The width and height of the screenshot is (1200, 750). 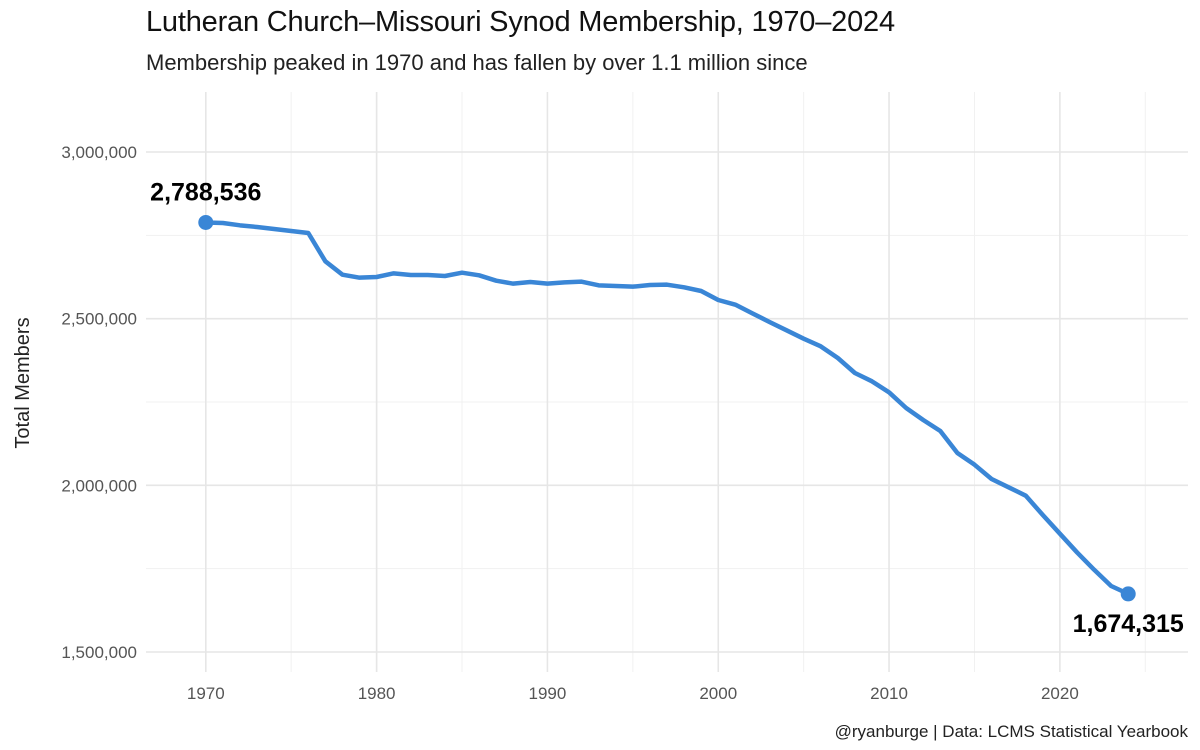 I want to click on x-tick-label: 1990, so click(x=548, y=693).